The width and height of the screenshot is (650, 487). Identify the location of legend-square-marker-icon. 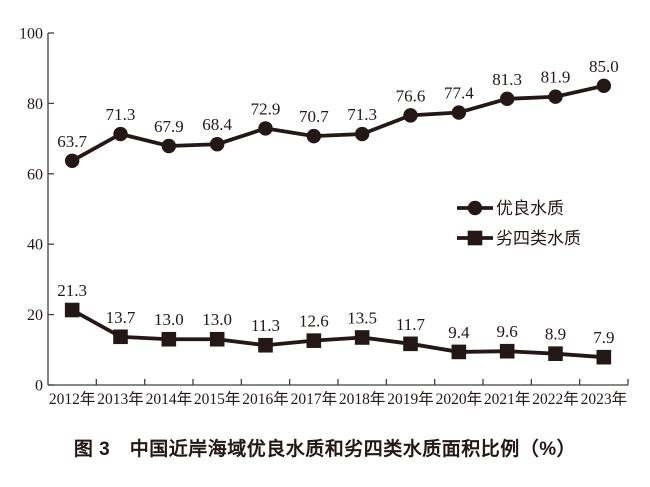
(475, 238).